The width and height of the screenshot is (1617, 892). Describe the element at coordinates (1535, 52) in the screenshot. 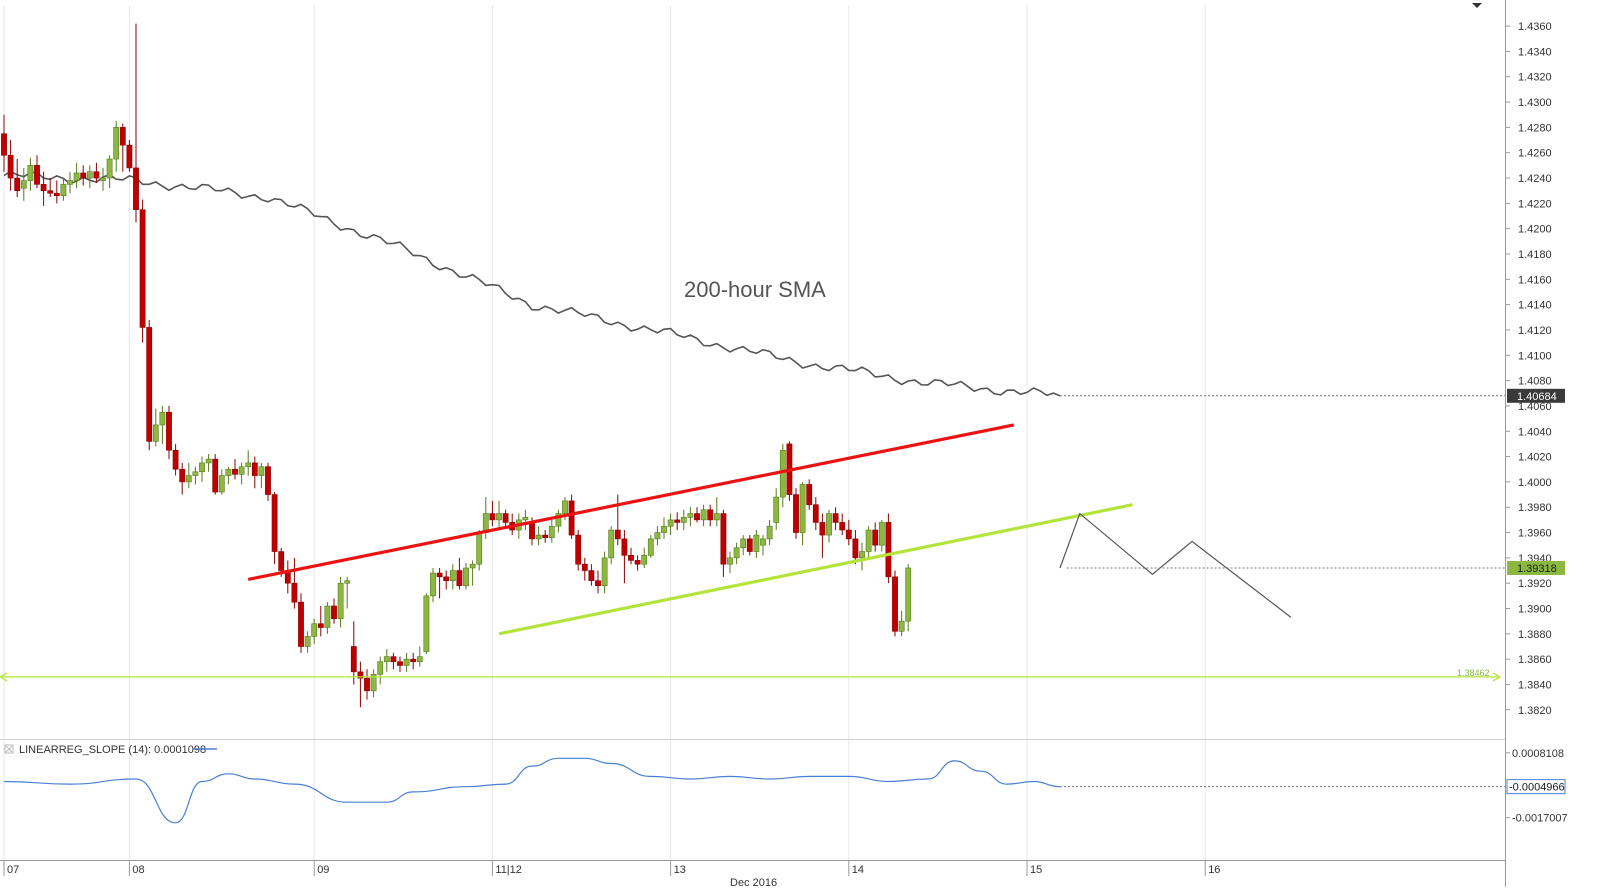

I see `price-tick-label: 1.4340` at that location.